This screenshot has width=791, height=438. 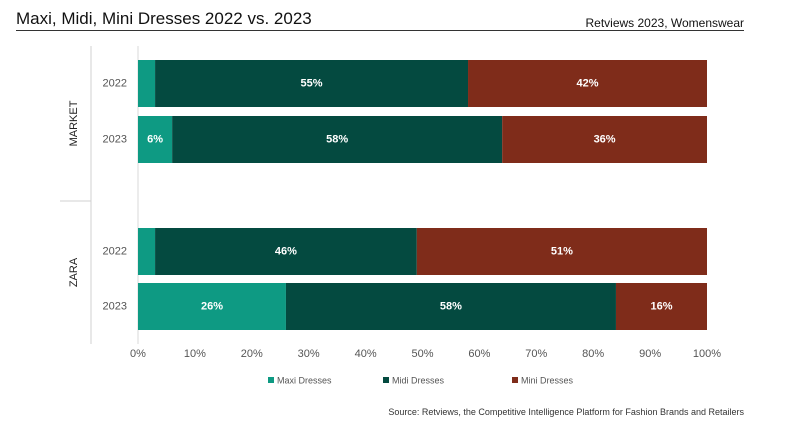 I want to click on x-tick-label: 30%, so click(x=309, y=354).